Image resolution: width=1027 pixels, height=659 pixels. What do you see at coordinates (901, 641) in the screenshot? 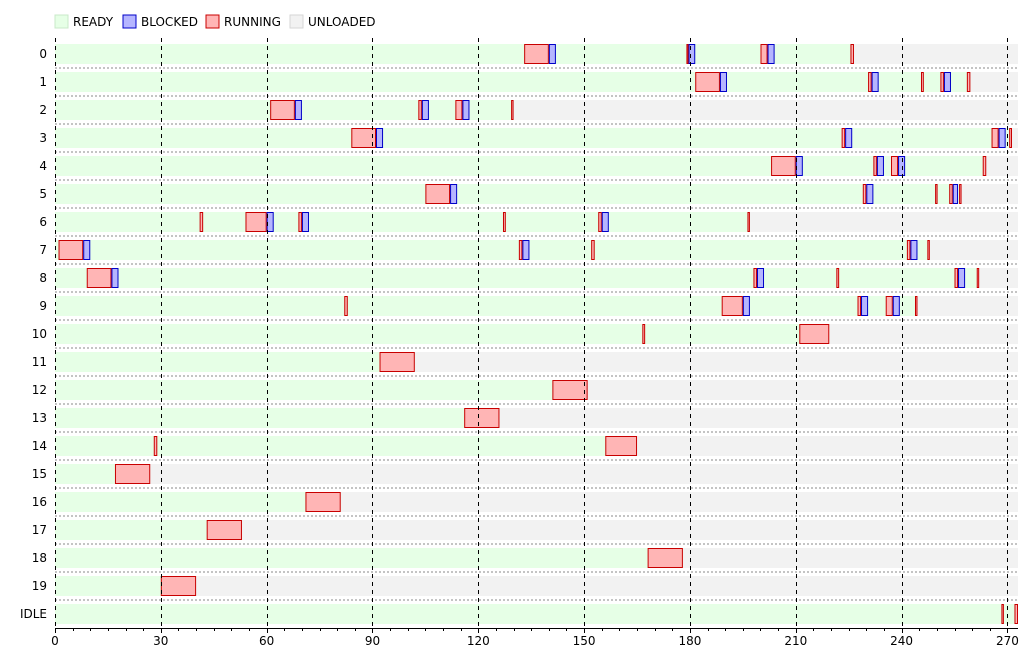
I see `x-tick-label: 240` at bounding box center [901, 641].